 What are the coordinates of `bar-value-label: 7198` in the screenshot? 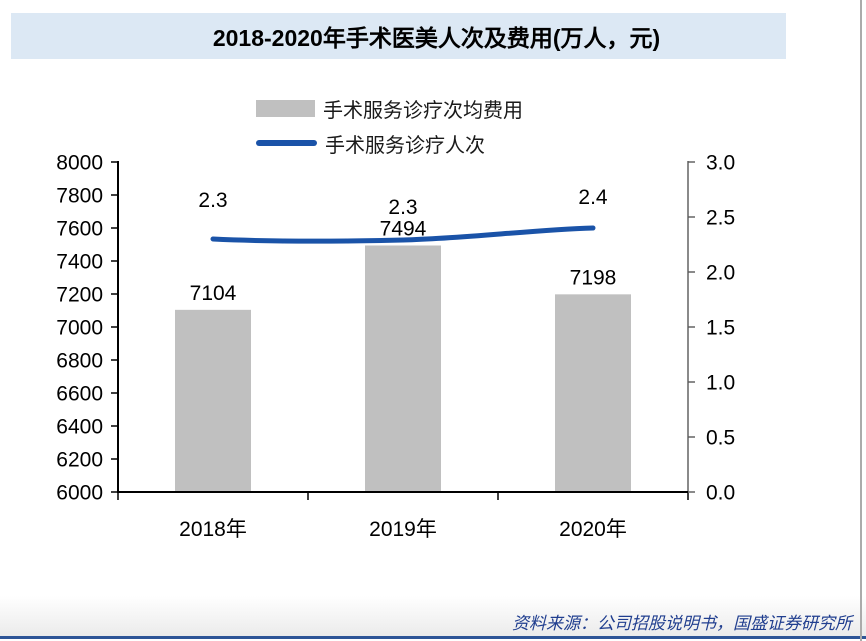 It's located at (593, 277).